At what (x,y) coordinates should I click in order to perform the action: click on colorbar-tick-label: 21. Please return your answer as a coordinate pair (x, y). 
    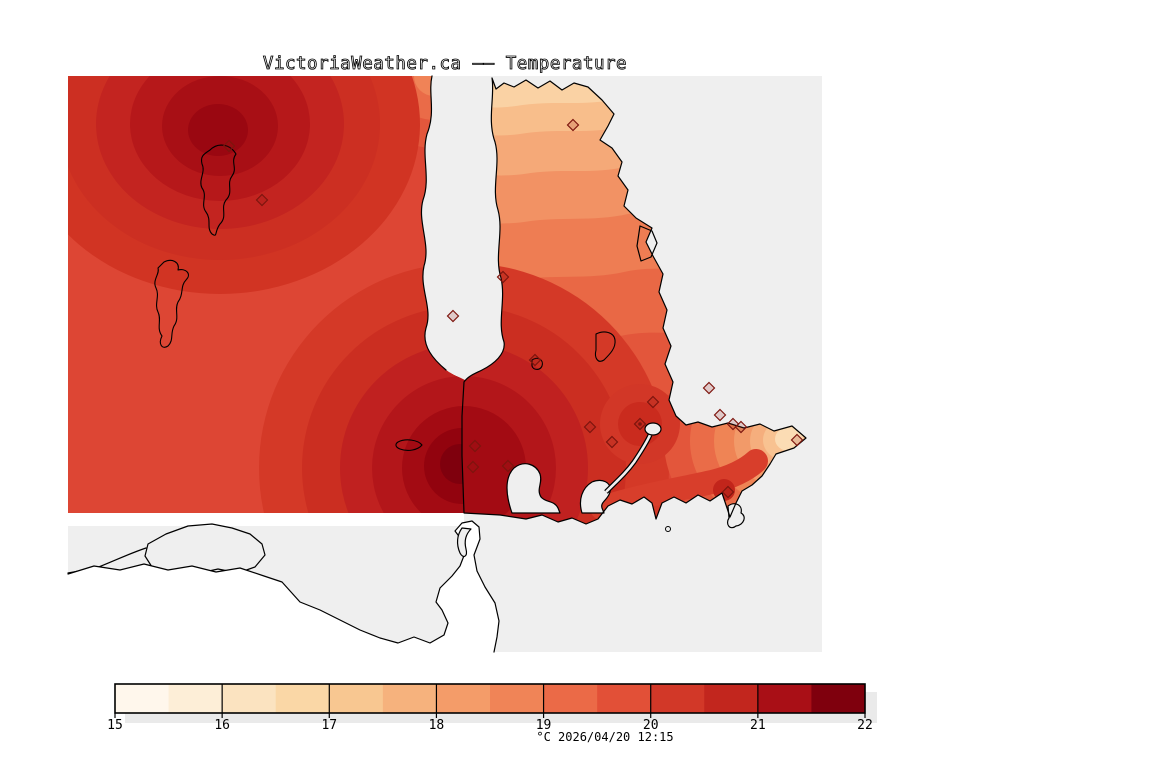
    Looking at the image, I should click on (758, 725).